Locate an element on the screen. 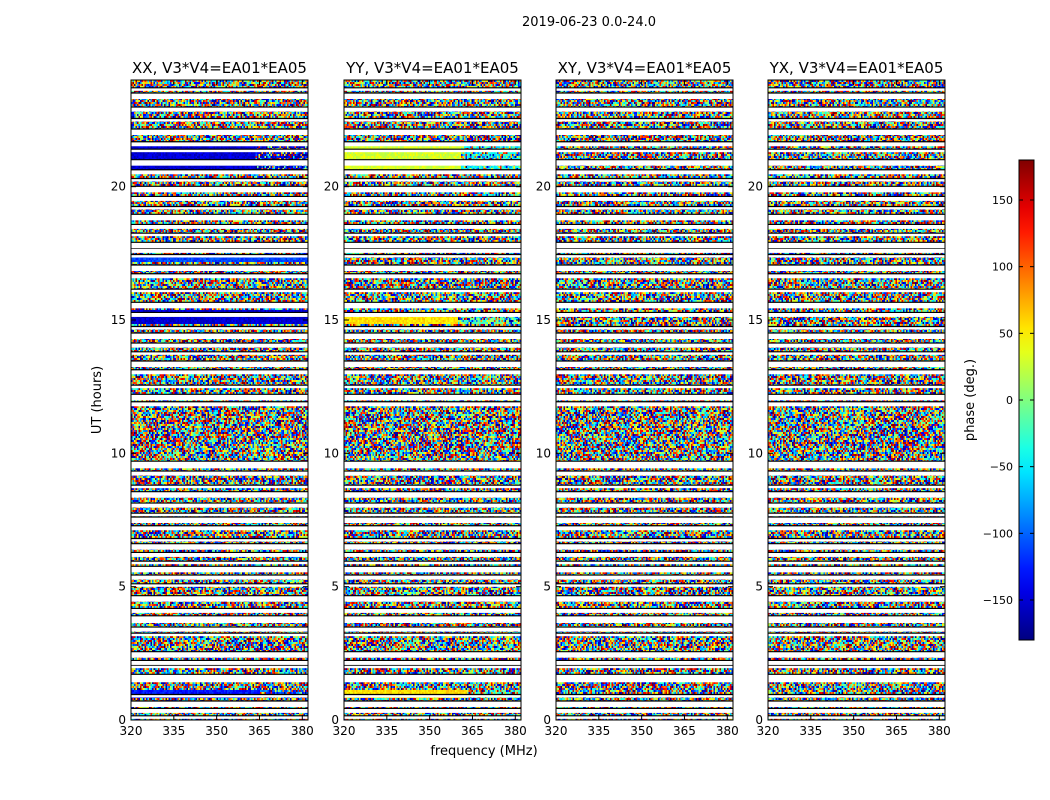 This screenshot has width=1050, height=800. panel-title: YX, V3*V4=EA01*EA05 is located at coordinates (856, 68).